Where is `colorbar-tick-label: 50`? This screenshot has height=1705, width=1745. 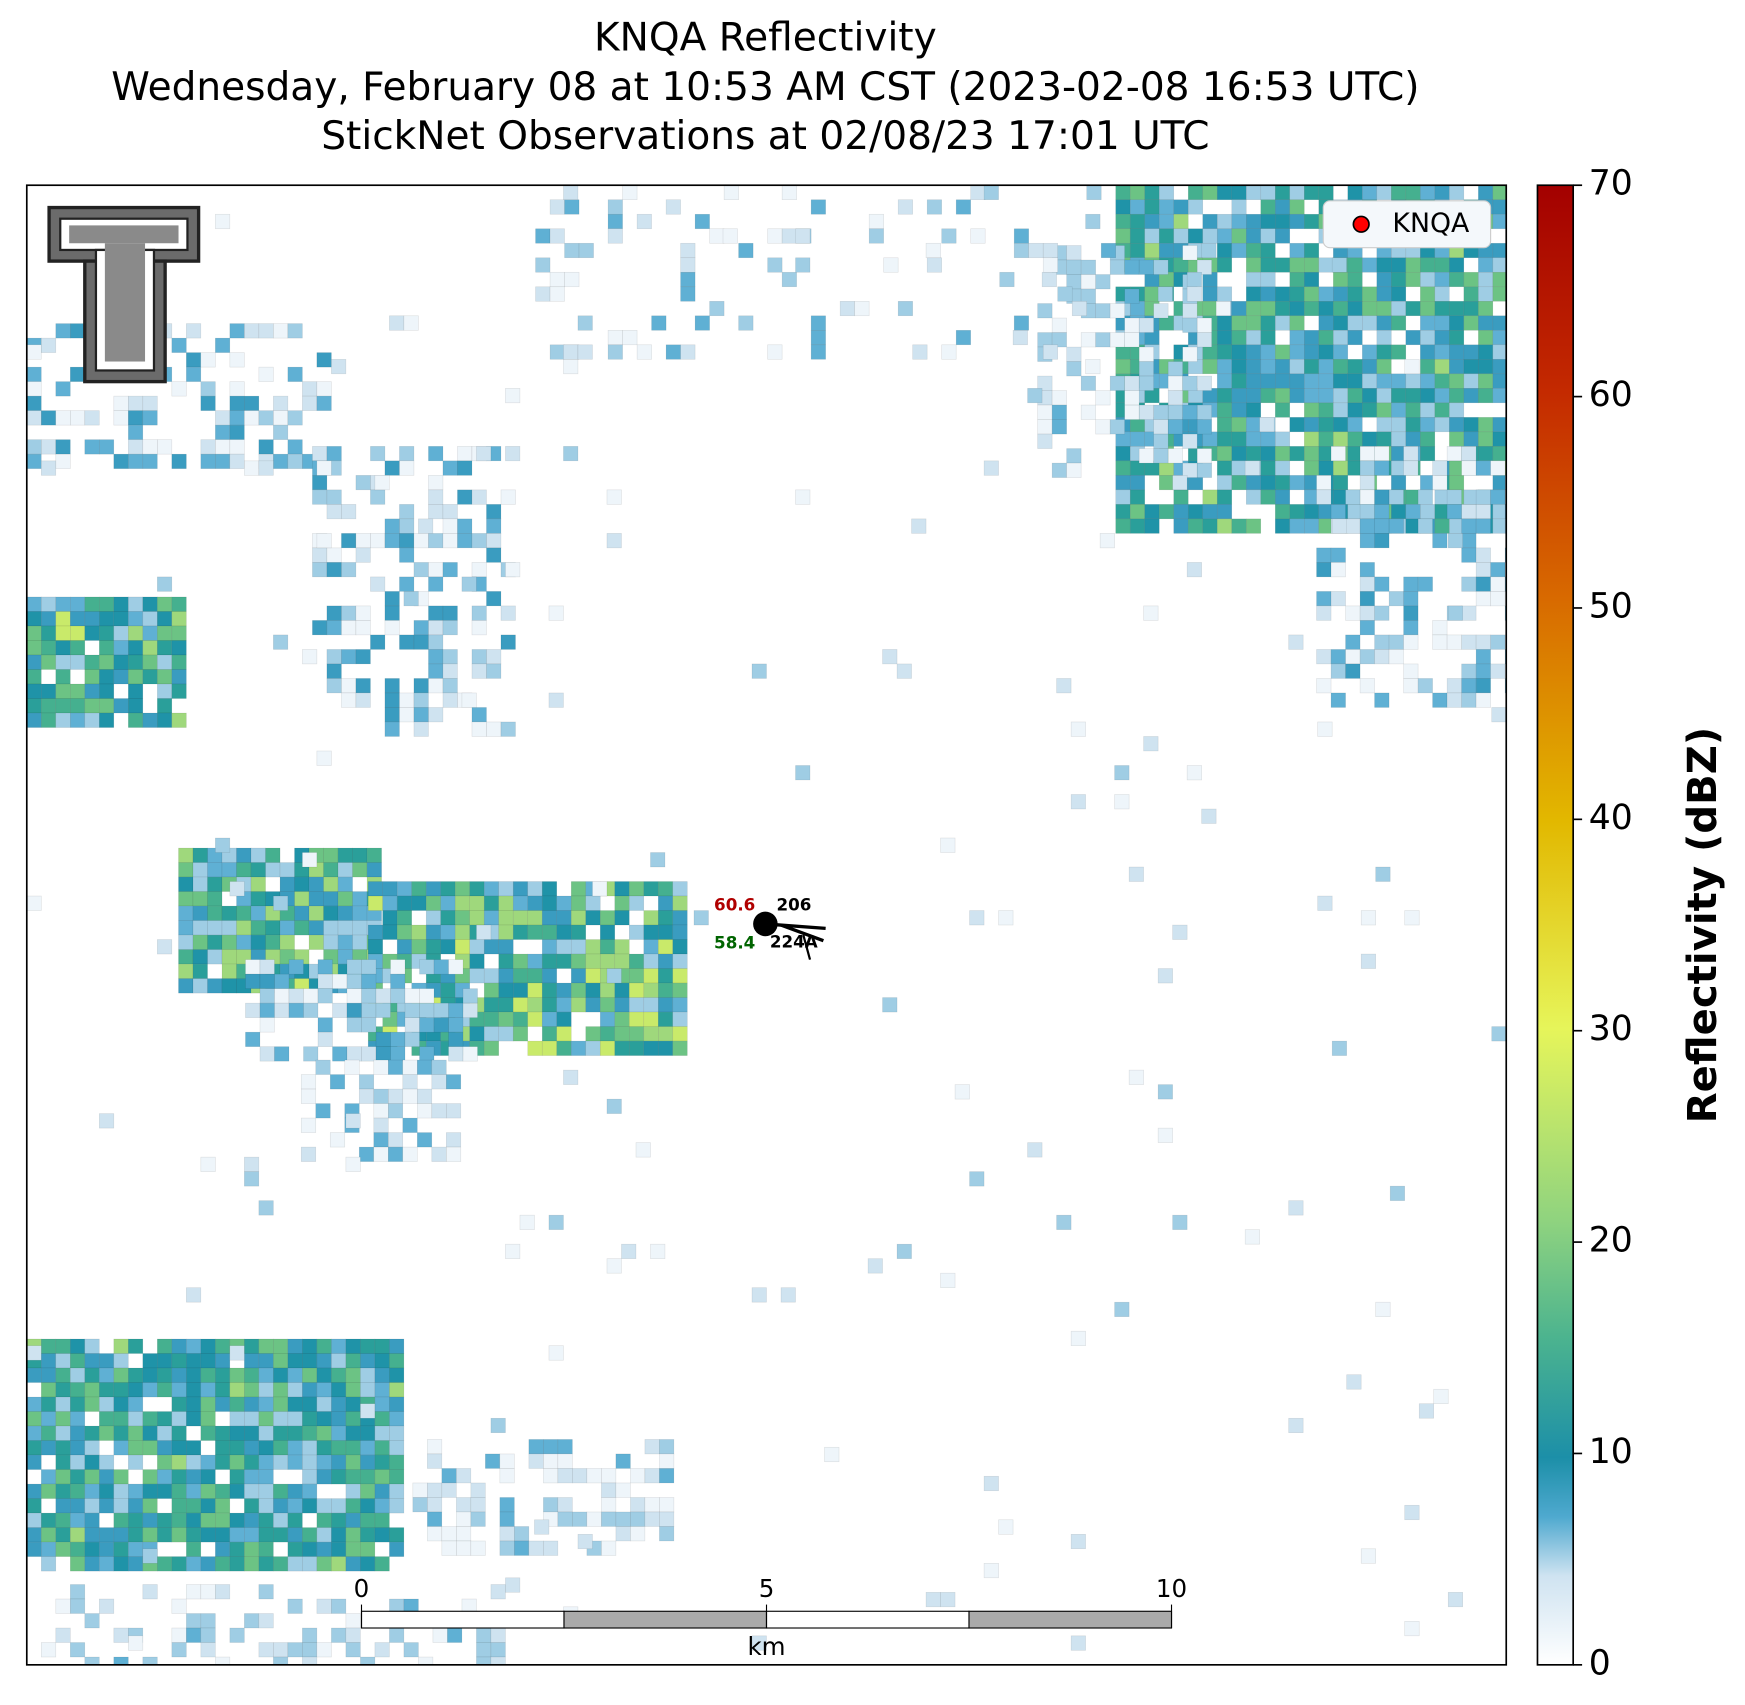
colorbar-tick-label: 50 is located at coordinates (1611, 606).